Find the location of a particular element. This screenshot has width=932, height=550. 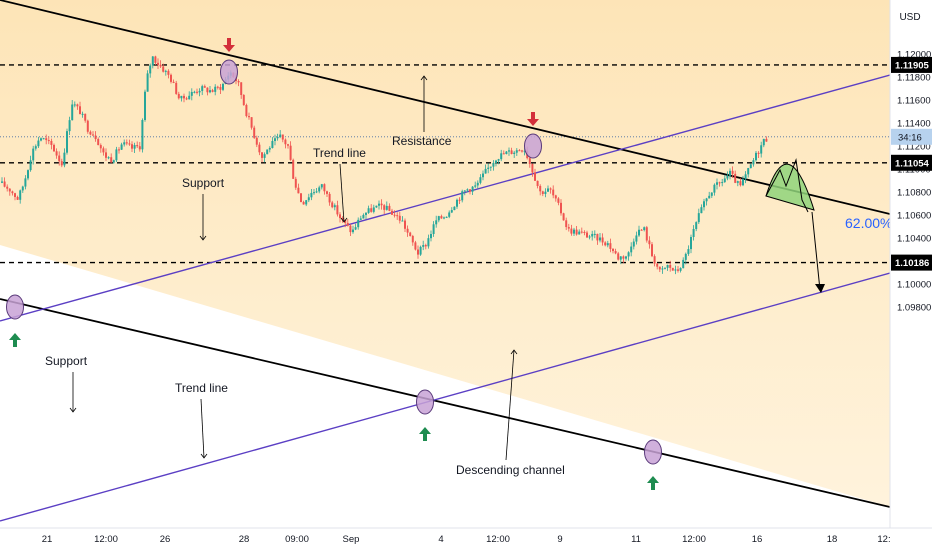

annotation-arrowhead is located at coordinates (344, 220).